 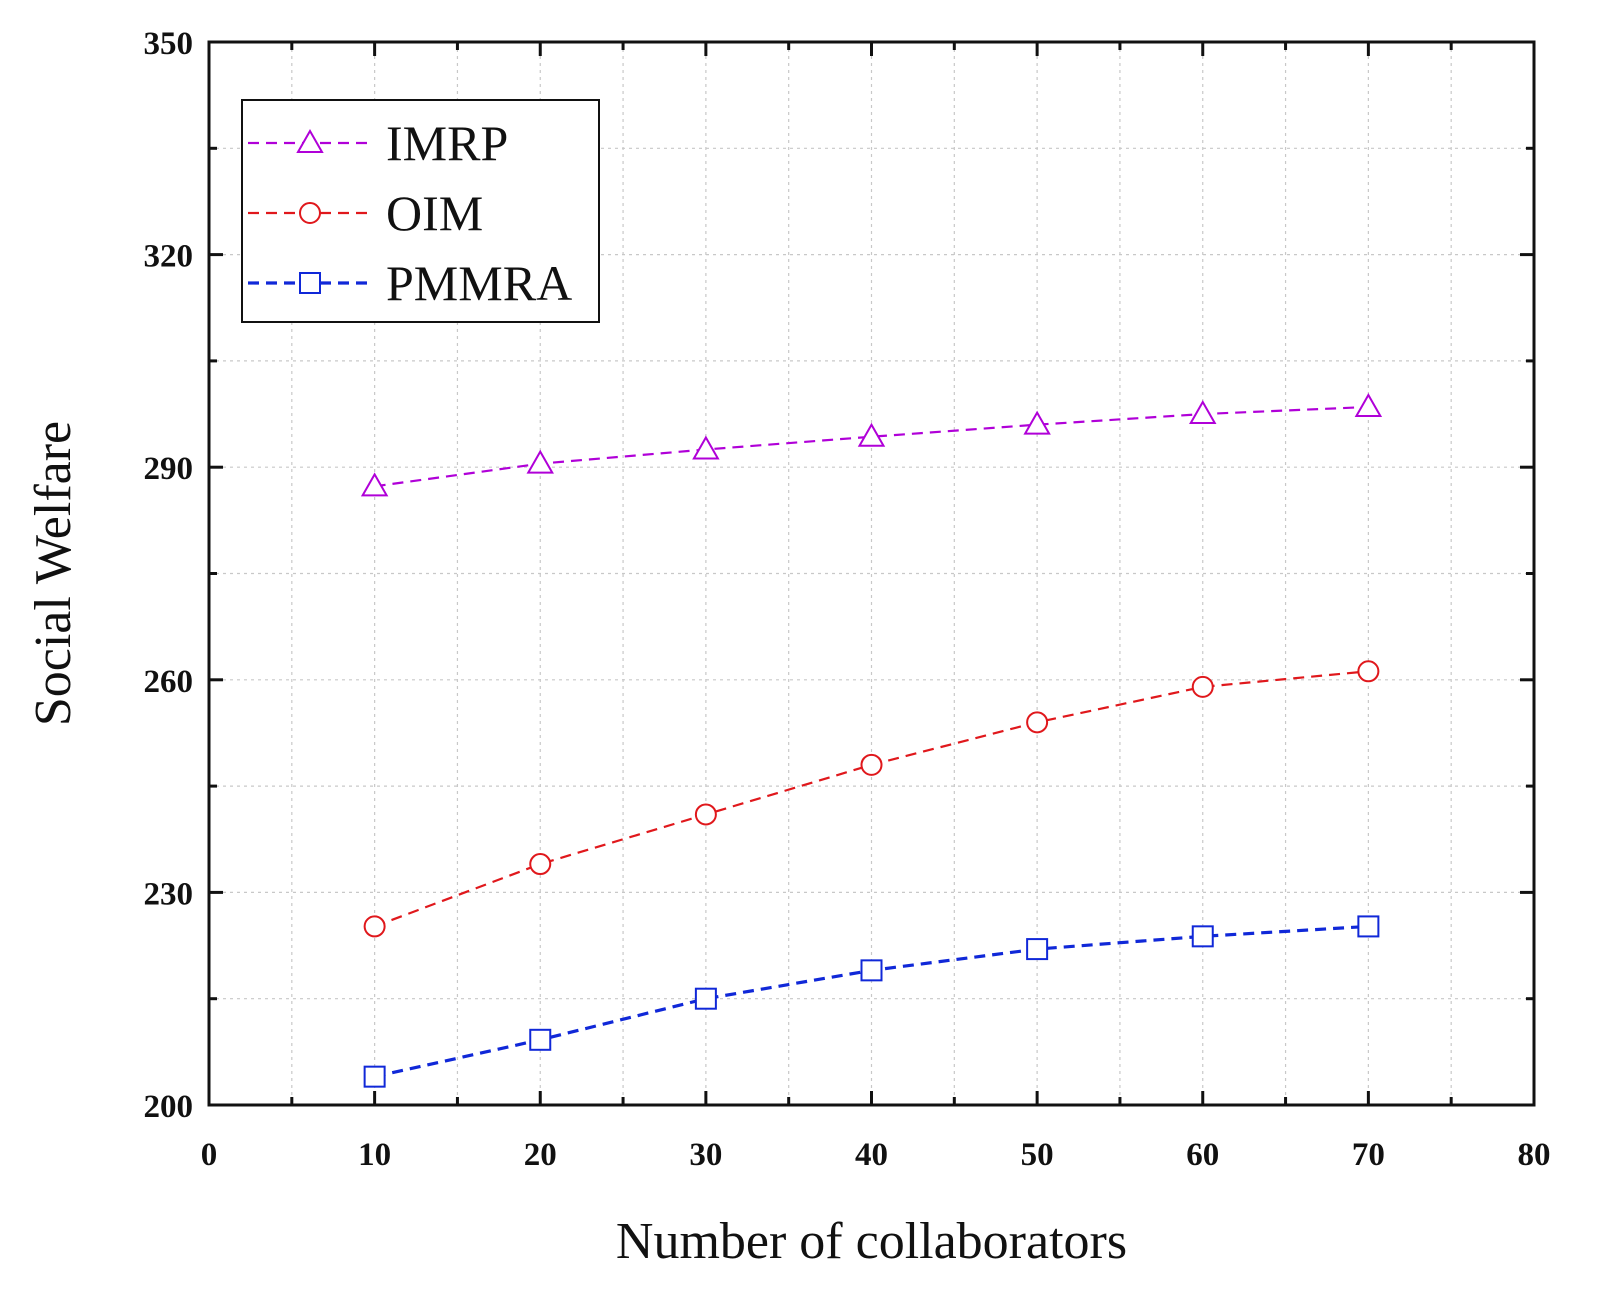 What do you see at coordinates (1368, 1155) in the screenshot?
I see `x-tick-label: 70` at bounding box center [1368, 1155].